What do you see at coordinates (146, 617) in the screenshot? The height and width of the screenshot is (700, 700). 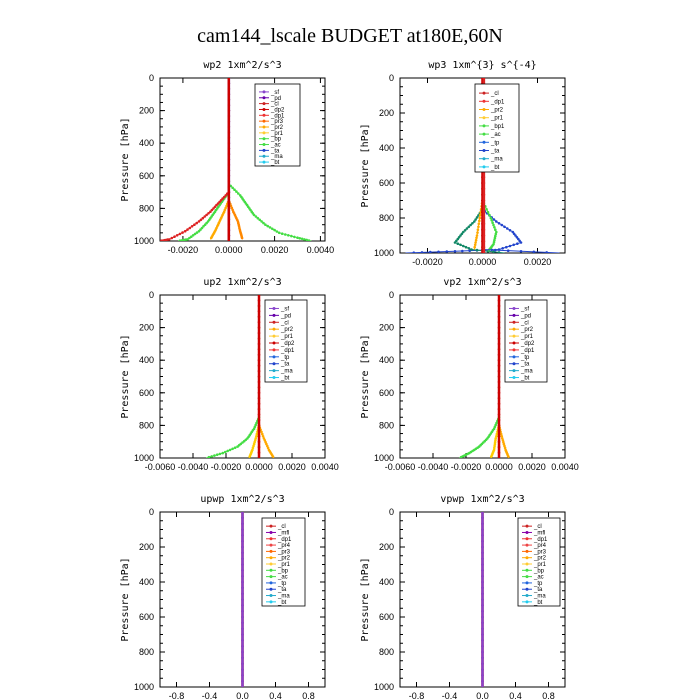 I see `y-tick-label: 600` at bounding box center [146, 617].